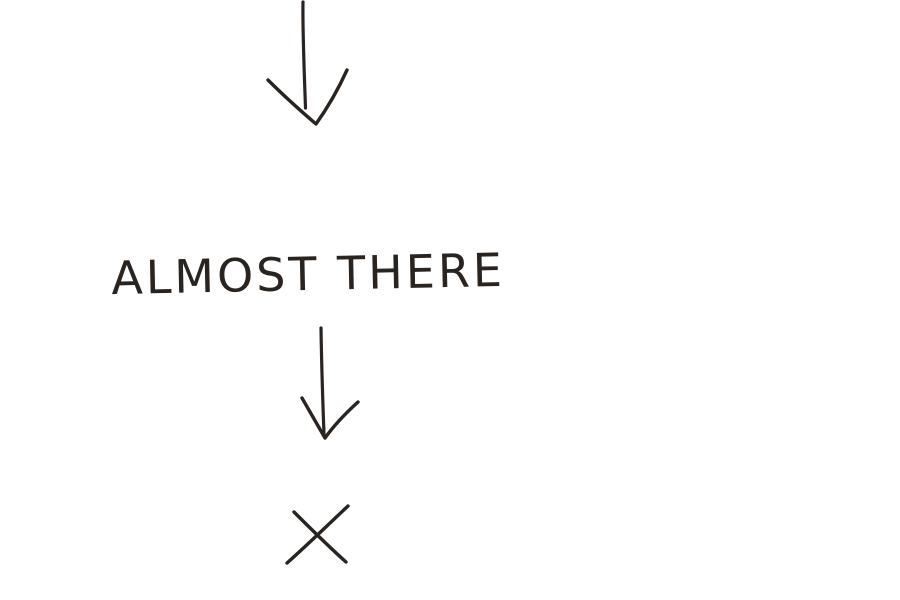 The width and height of the screenshot is (900, 600). What do you see at coordinates (304, 55) in the screenshot?
I see `top-arrow-shaft` at bounding box center [304, 55].